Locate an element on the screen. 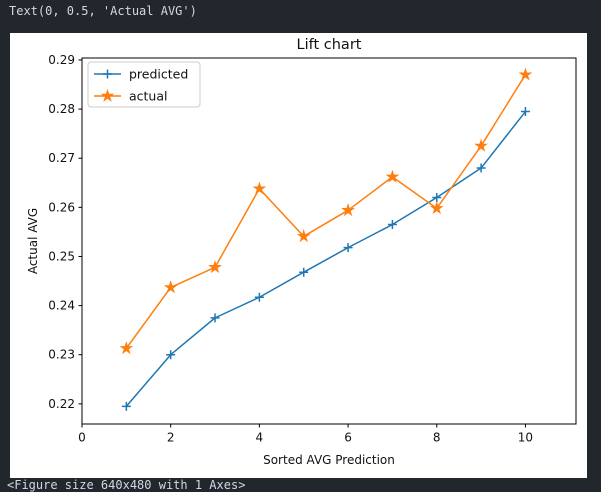 The height and width of the screenshot is (492, 601). y-tick-label: 0.23 is located at coordinates (61, 355).